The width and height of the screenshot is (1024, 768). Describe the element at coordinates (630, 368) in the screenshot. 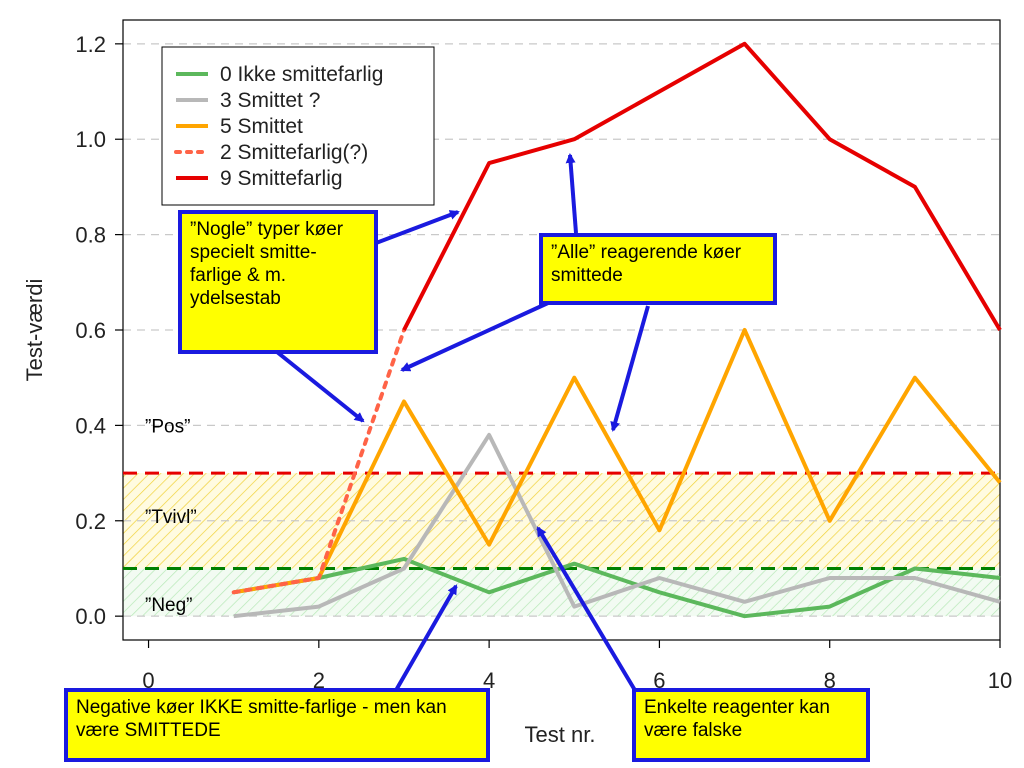

I see `arrow-alle-to-orange` at that location.